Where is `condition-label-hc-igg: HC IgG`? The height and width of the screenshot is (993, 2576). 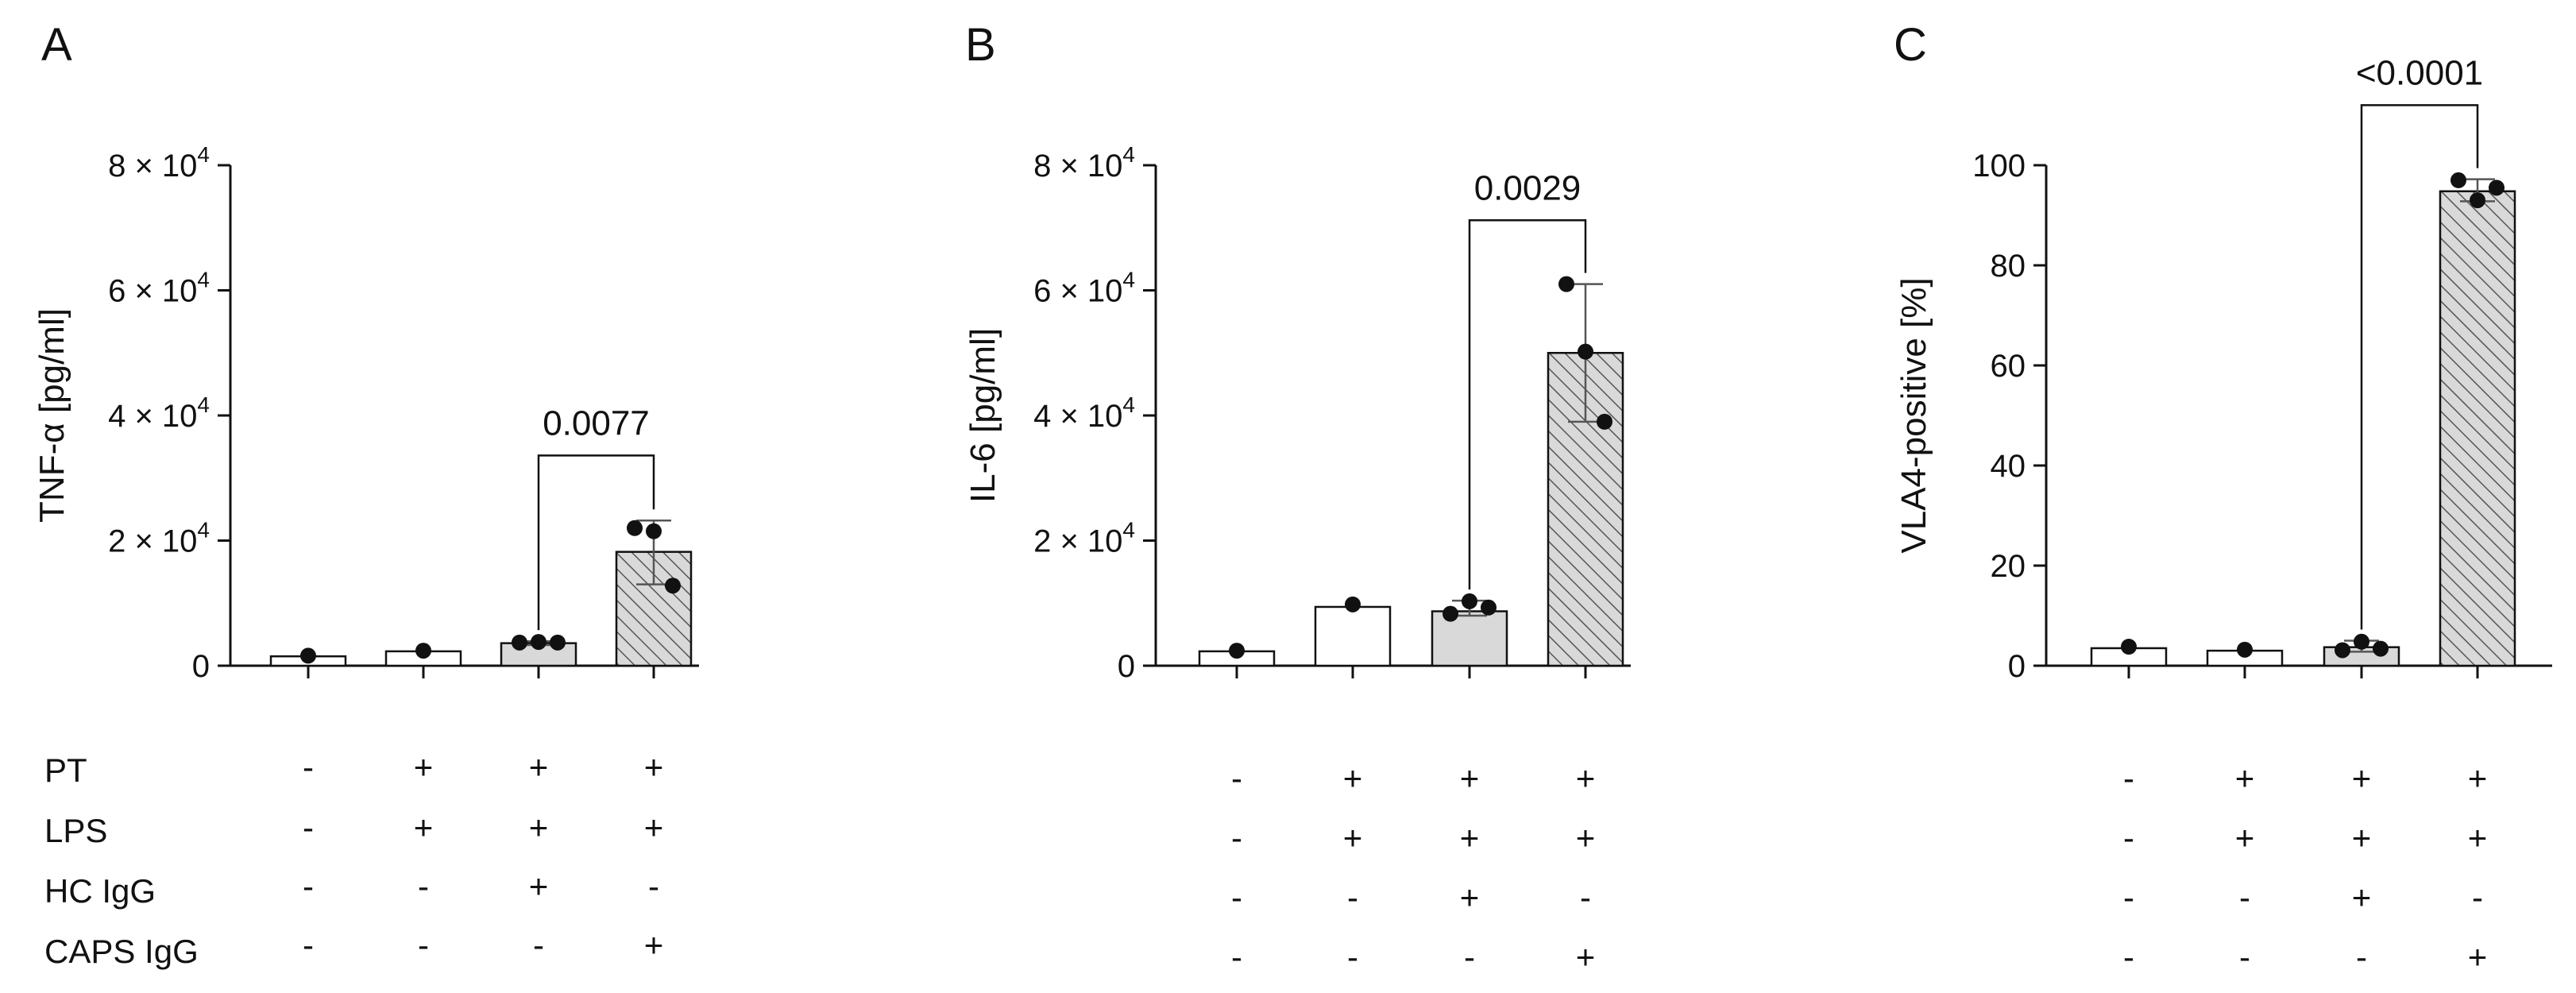
condition-label-hc-igg: HC IgG is located at coordinates (100, 891).